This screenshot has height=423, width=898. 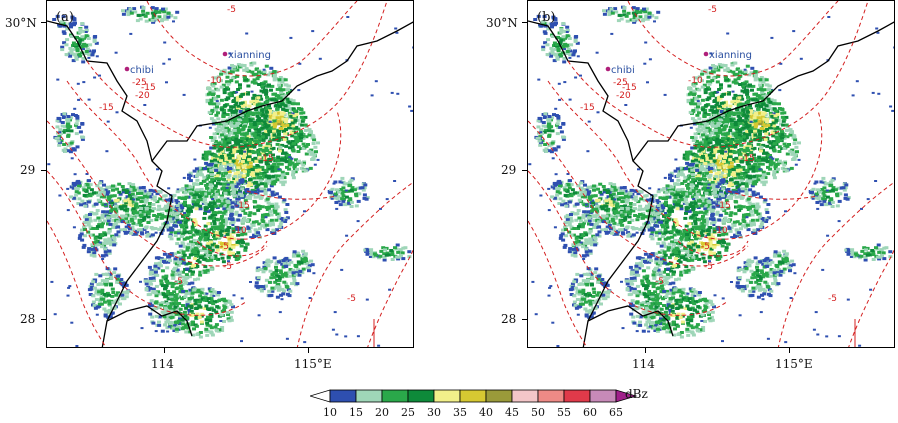 What do you see at coordinates (590, 412) in the screenshot?
I see `colorbar-tick-label: 60` at bounding box center [590, 412].